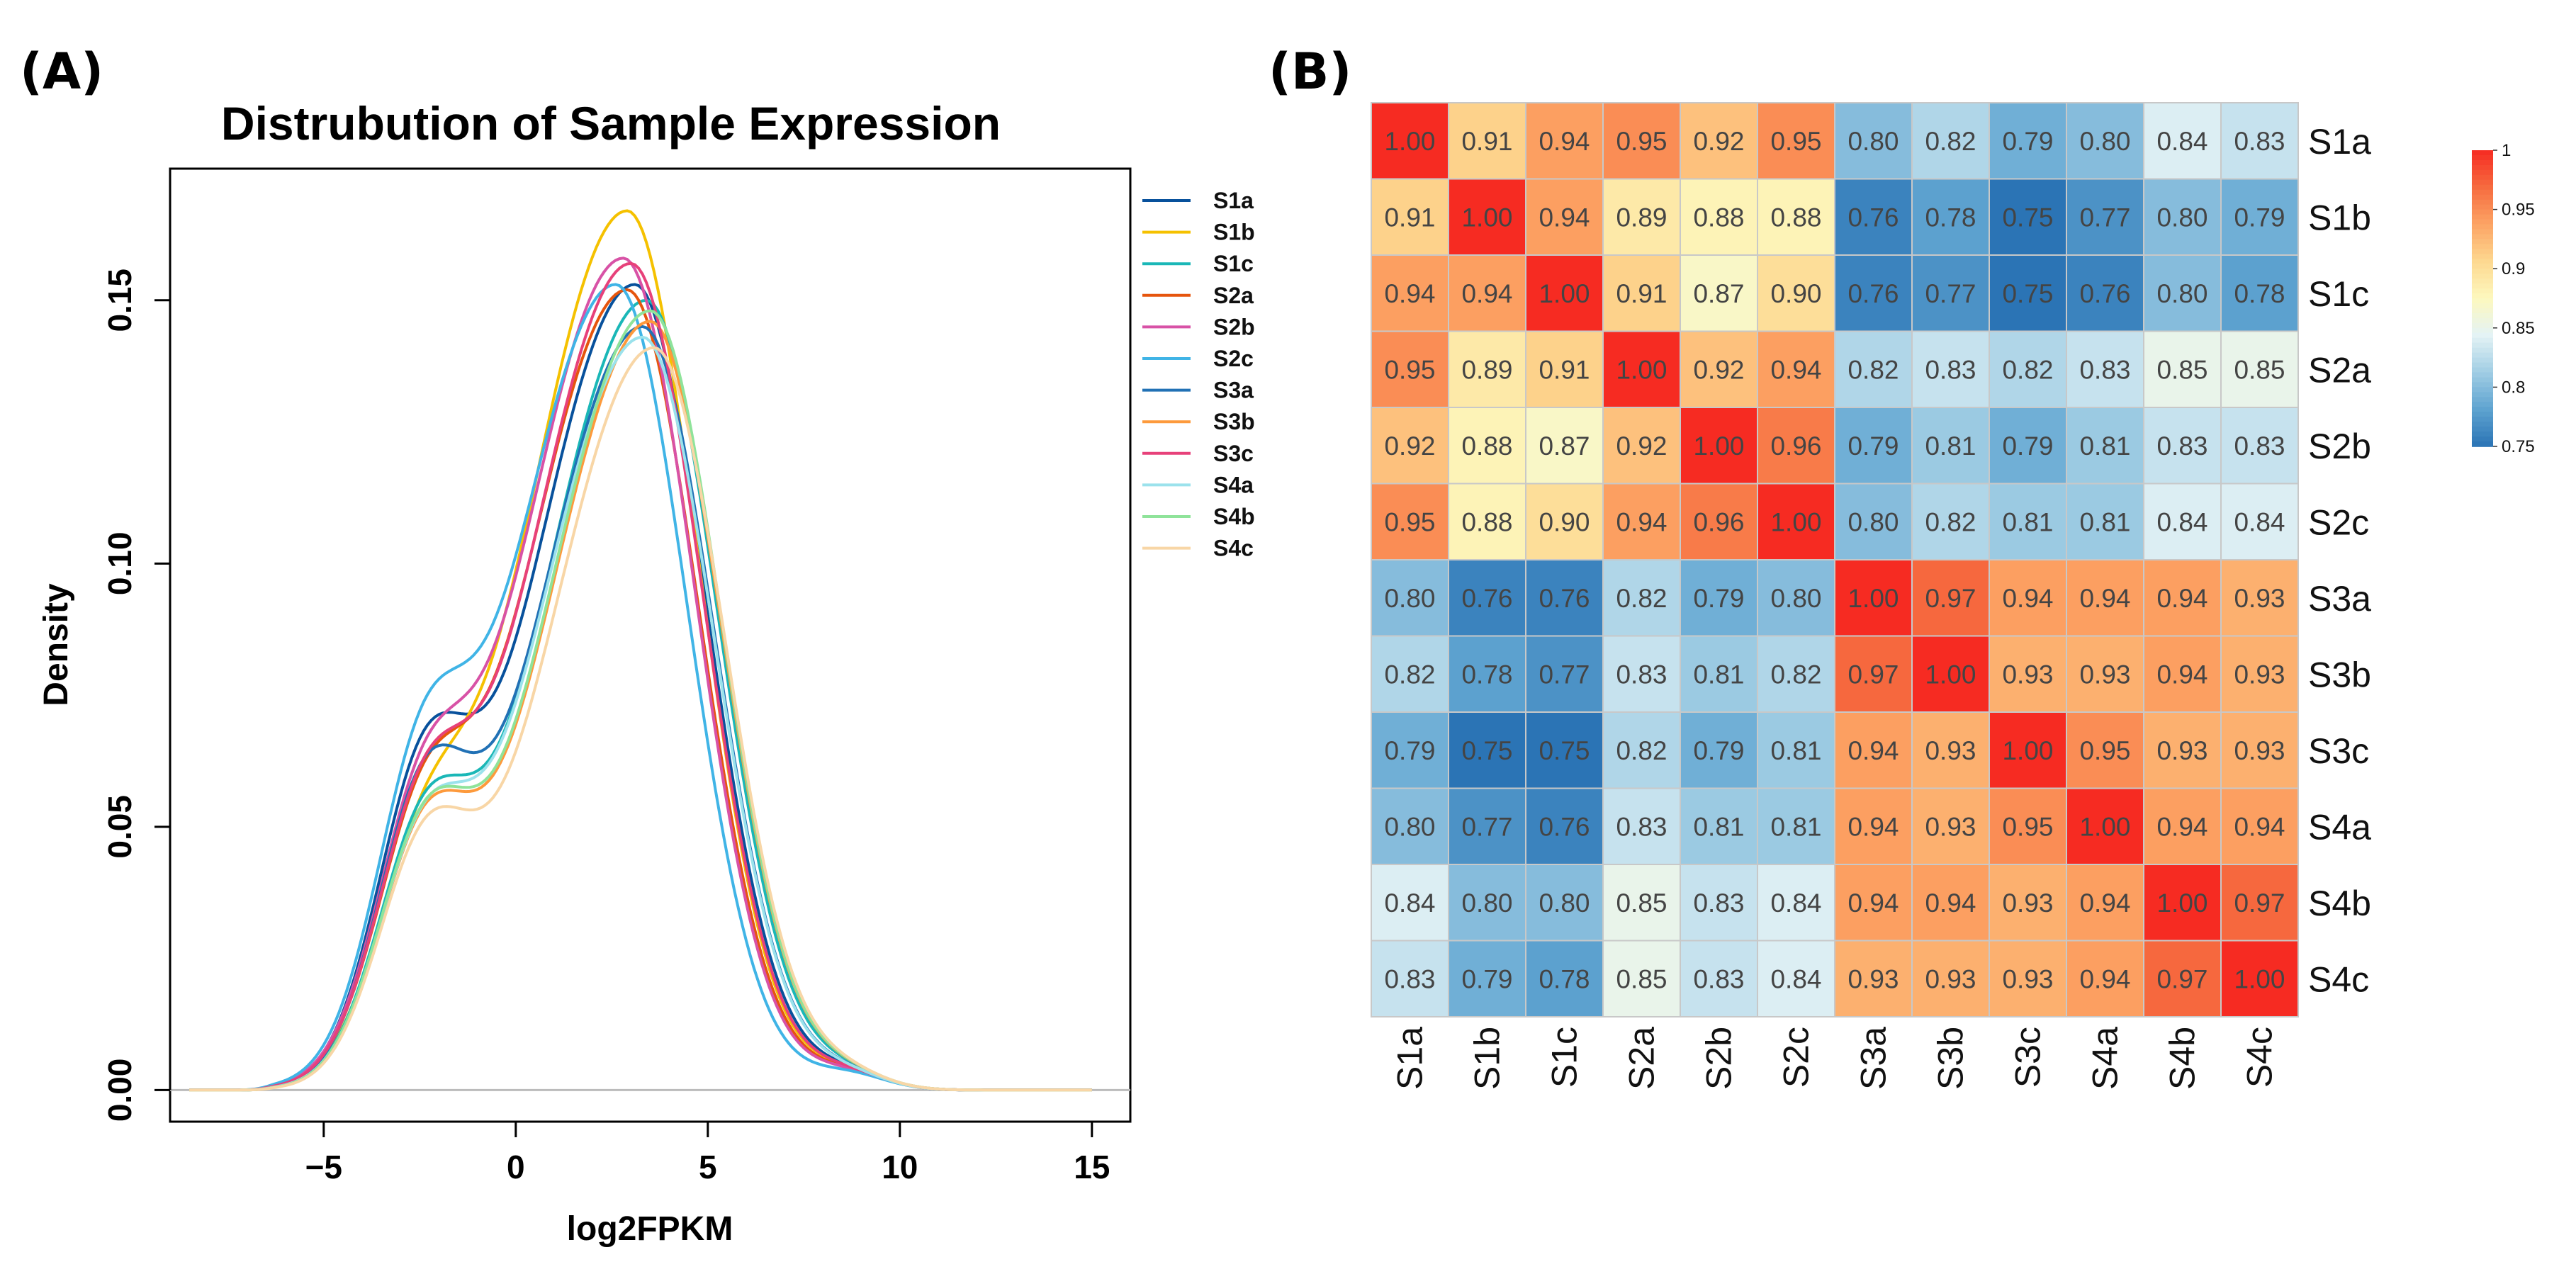  What do you see at coordinates (2183, 1058) in the screenshot?
I see `heatmap-col-label-s4b: S4b` at bounding box center [2183, 1058].